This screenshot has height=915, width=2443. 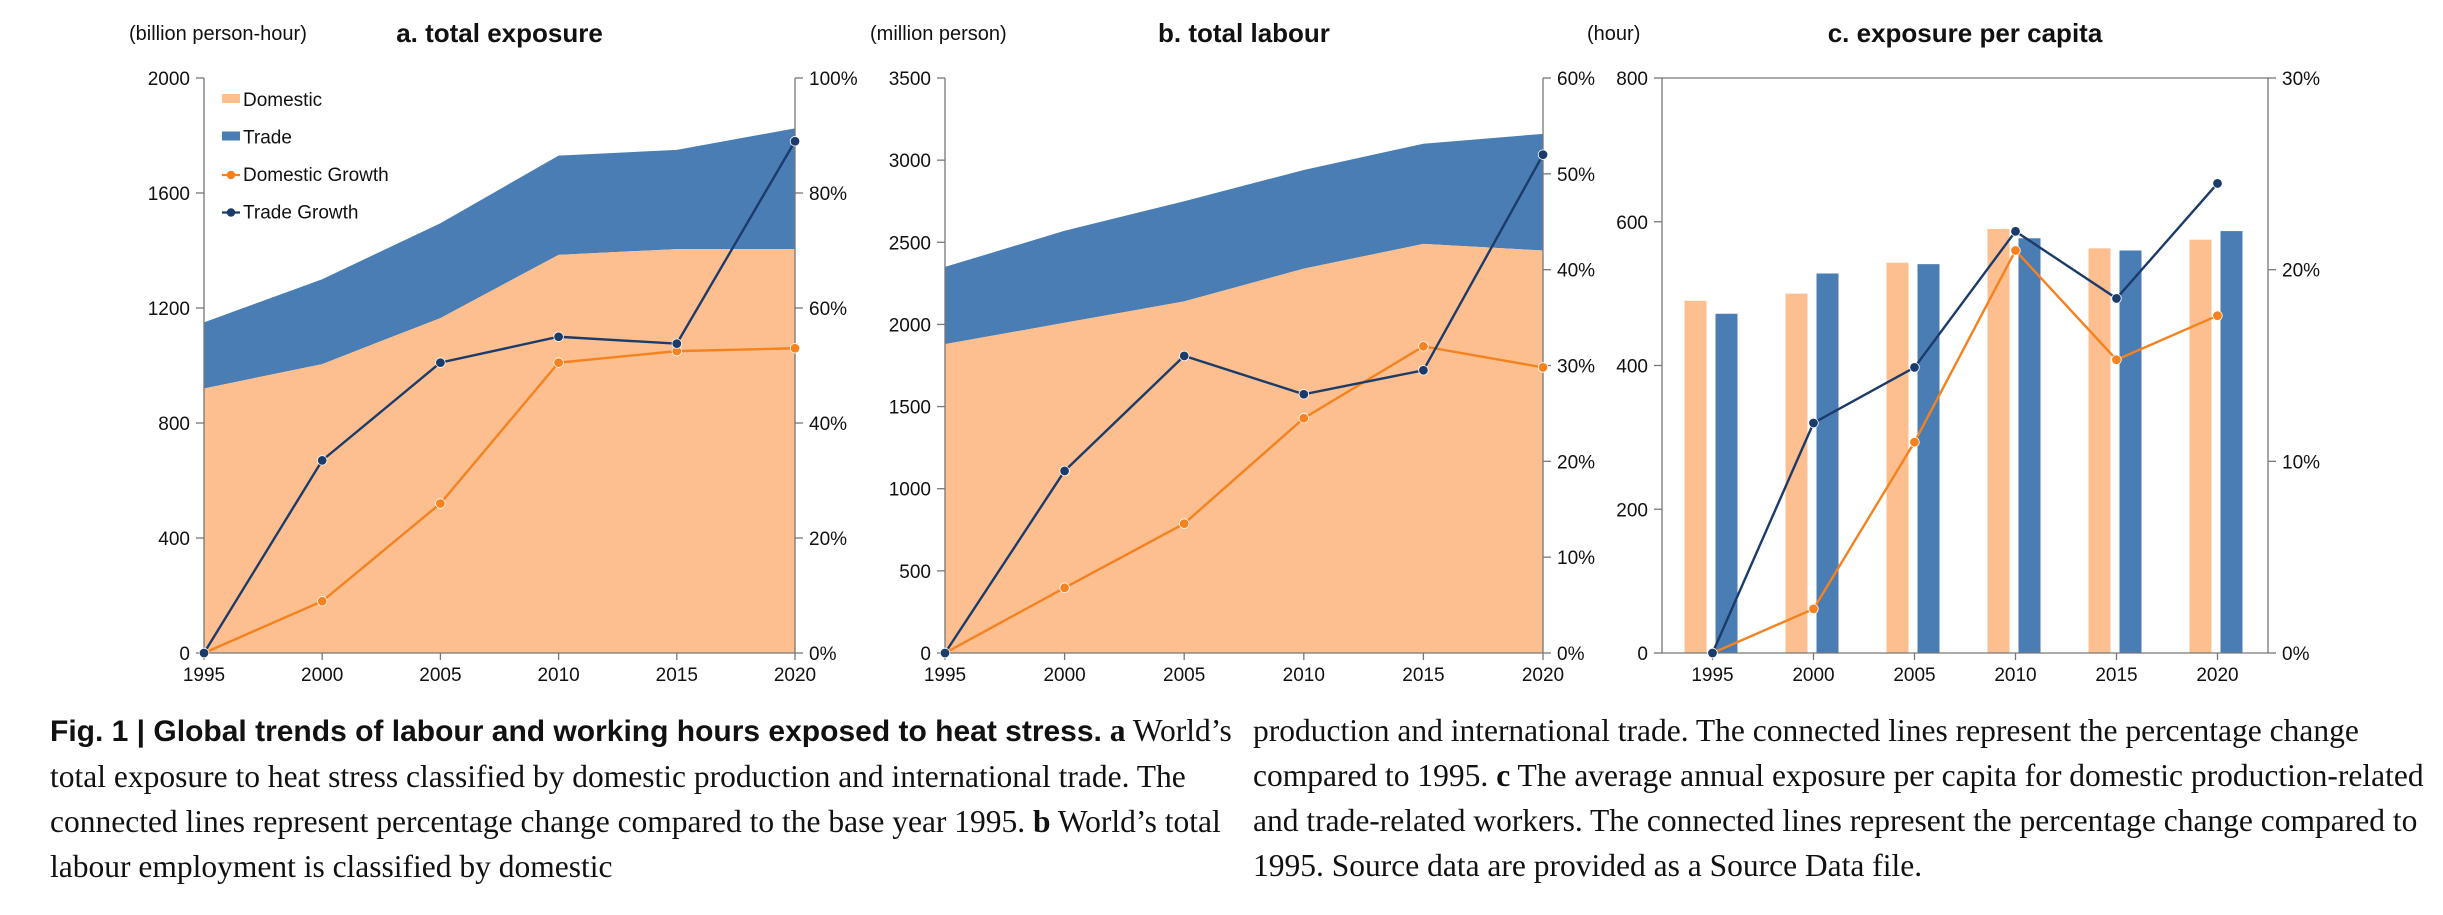 I want to click on y-tick-label: 1200, so click(x=169, y=309).